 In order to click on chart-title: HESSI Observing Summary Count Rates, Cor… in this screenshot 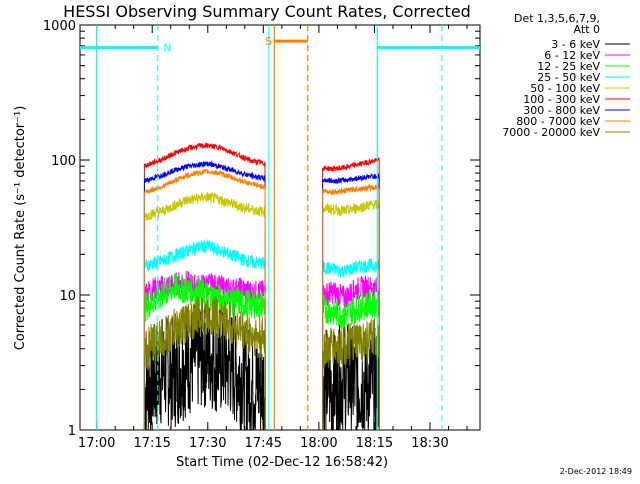, I will do `click(267, 11)`.